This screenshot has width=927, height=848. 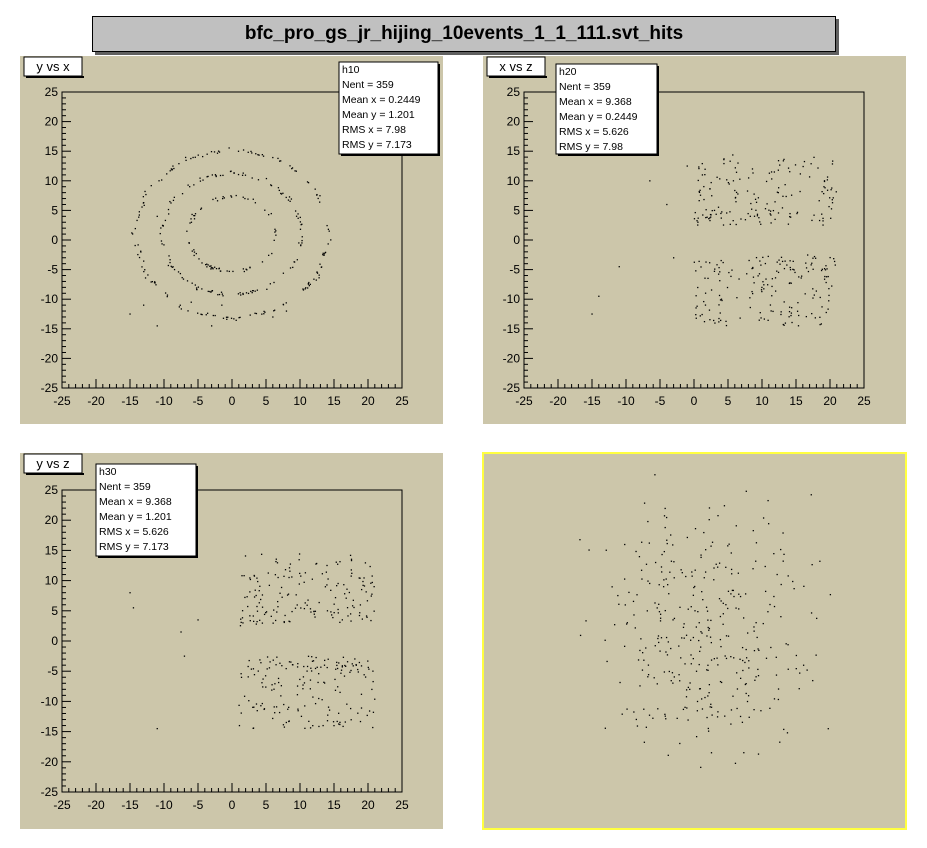 I want to click on stats-name: h20, so click(x=568, y=72).